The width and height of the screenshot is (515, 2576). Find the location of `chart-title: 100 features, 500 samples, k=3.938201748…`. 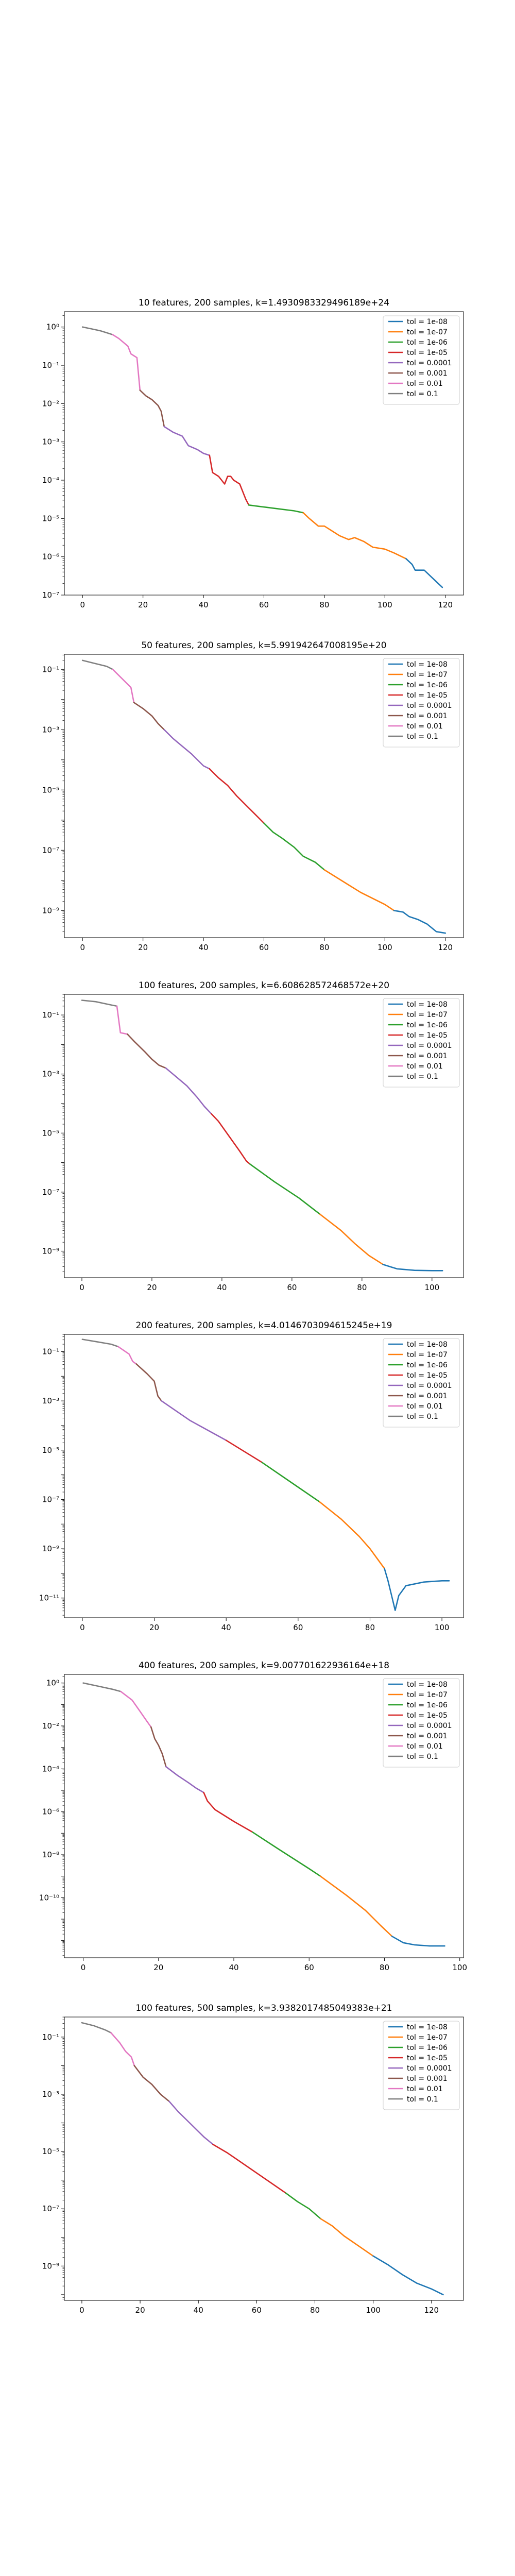

chart-title: 100 features, 500 samples, k=3.938201748… is located at coordinates (264, 2008).